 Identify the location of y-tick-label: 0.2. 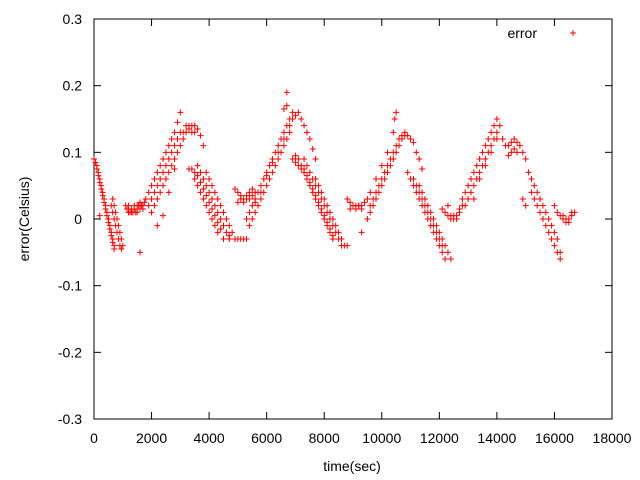
(73, 86).